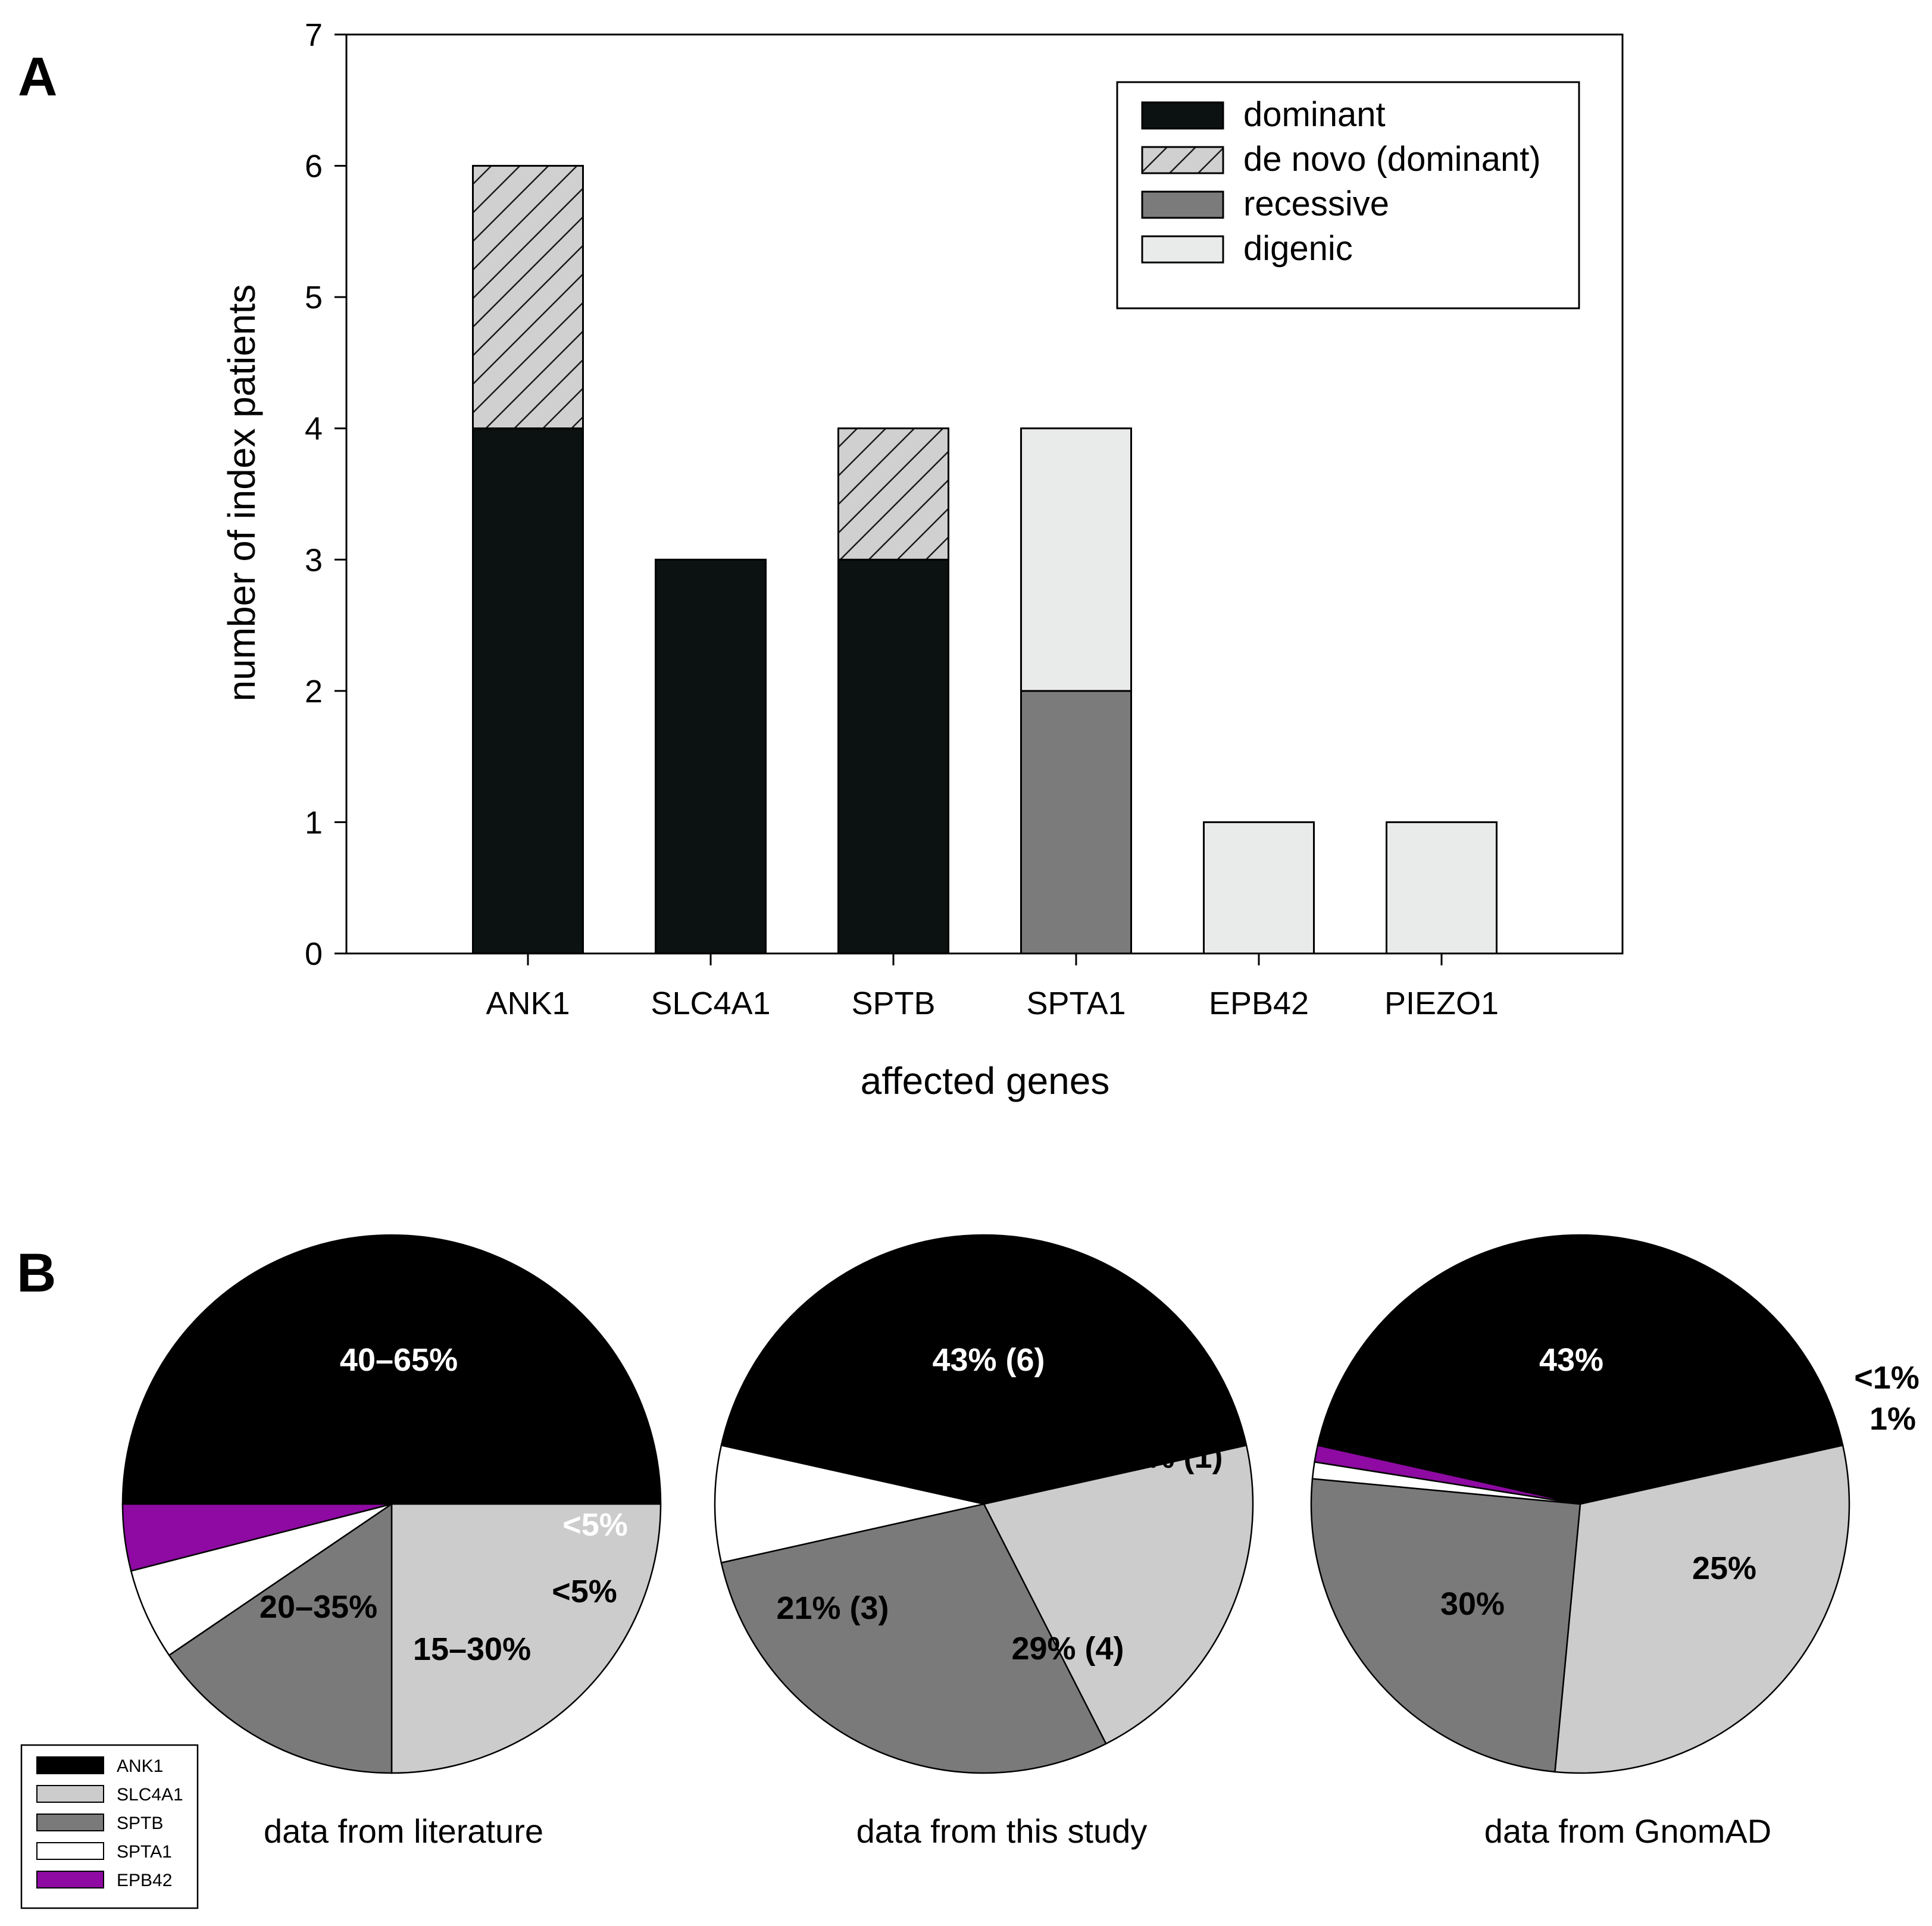  Describe the element at coordinates (325, 495) in the screenshot. I see `y-axis: 0 1 2 3 4 5 6 7` at that location.